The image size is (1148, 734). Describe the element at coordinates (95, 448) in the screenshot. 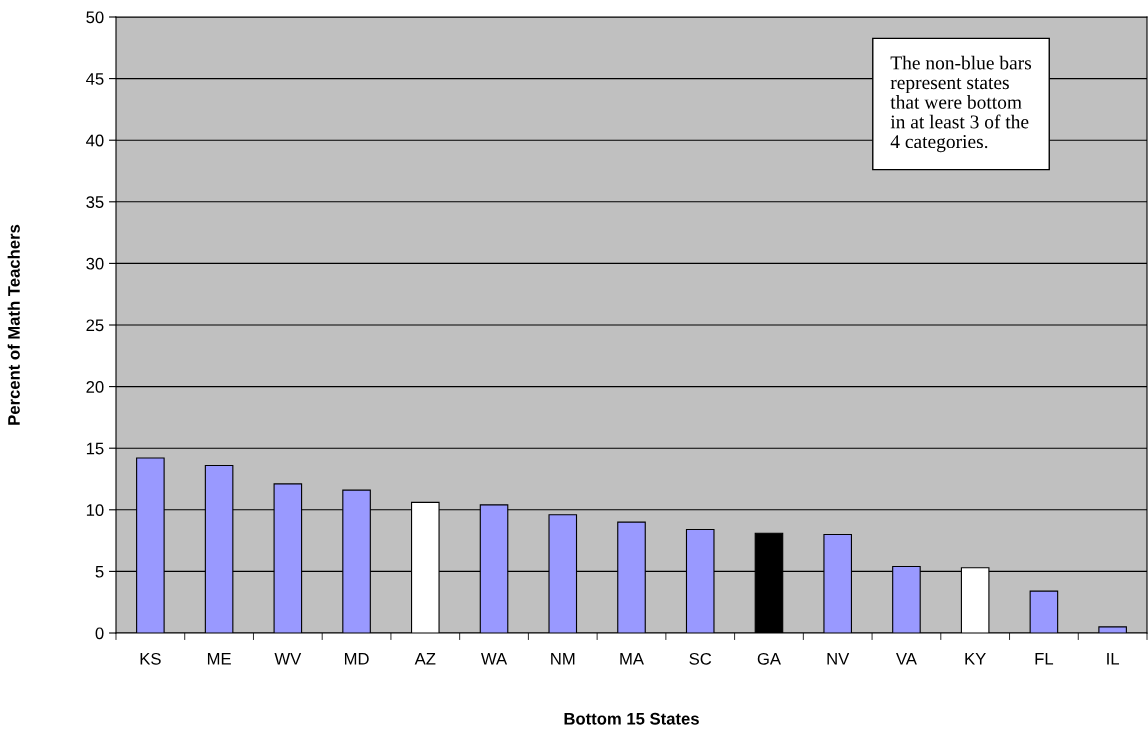

I see `y-tick-label: 15` at that location.